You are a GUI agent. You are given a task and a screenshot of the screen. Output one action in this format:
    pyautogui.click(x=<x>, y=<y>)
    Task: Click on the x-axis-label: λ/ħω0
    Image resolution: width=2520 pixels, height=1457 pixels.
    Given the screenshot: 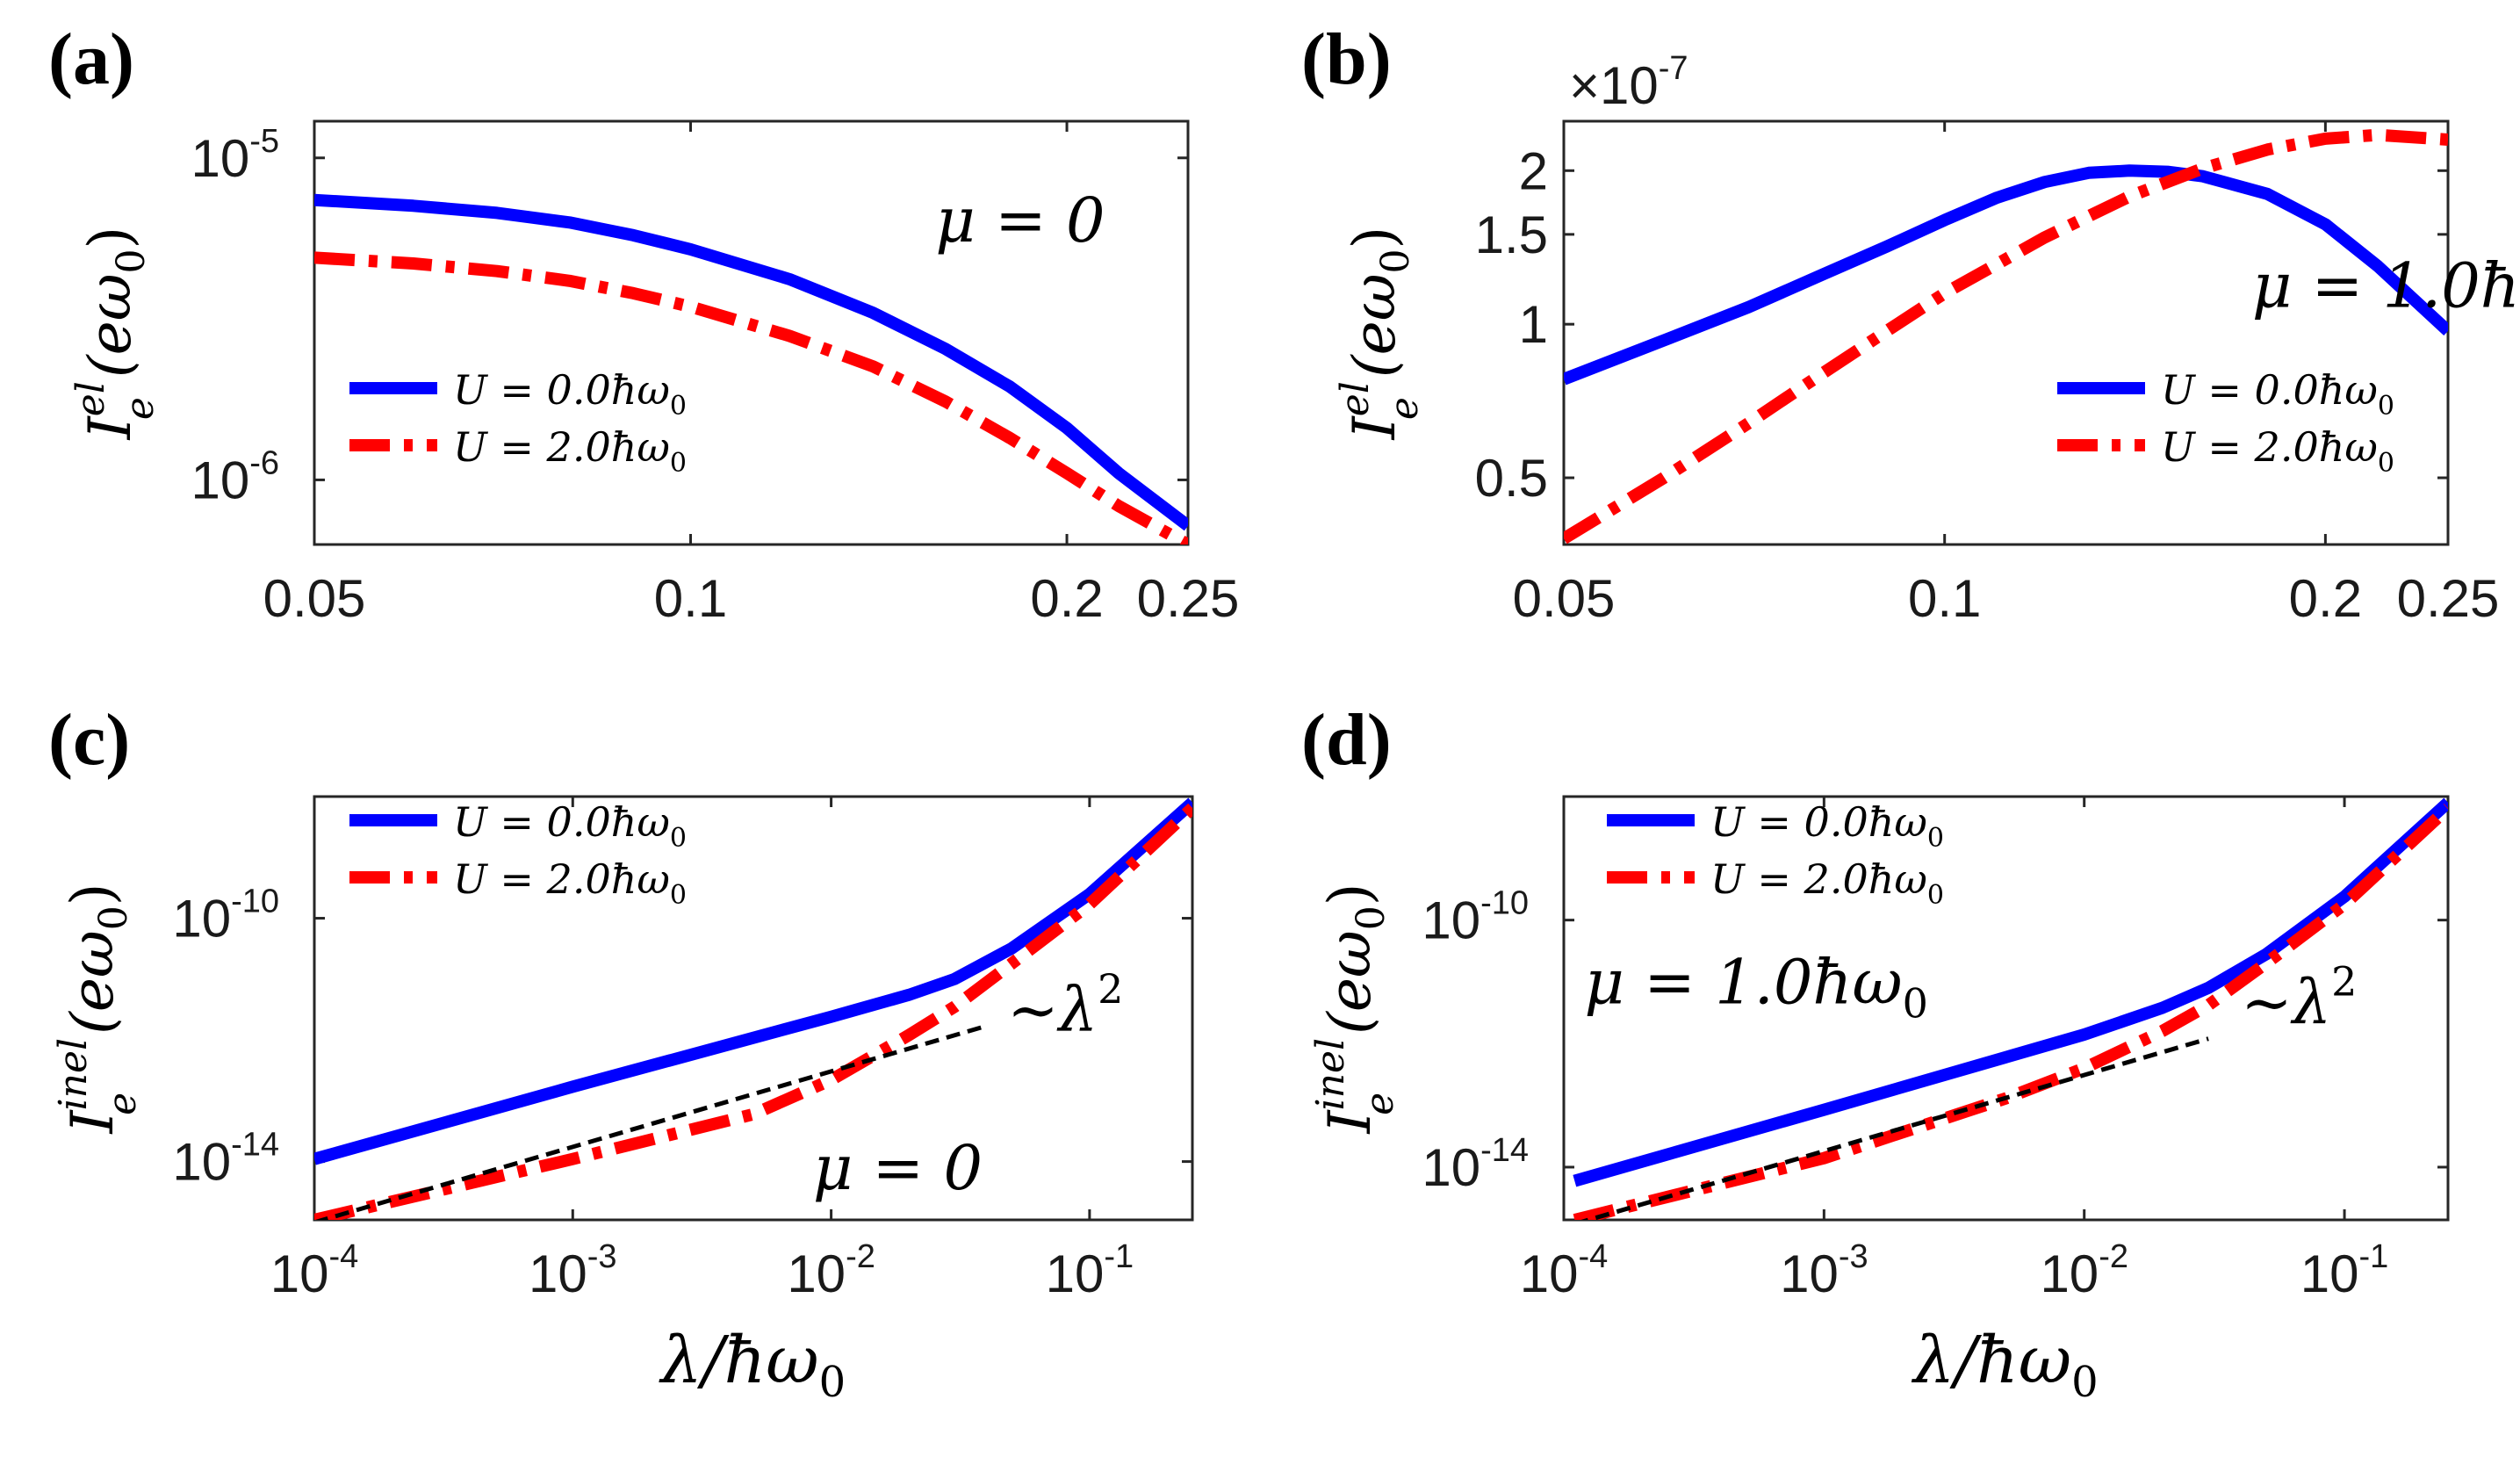 What is the action you would take?
    pyautogui.click(x=2004, y=1365)
    